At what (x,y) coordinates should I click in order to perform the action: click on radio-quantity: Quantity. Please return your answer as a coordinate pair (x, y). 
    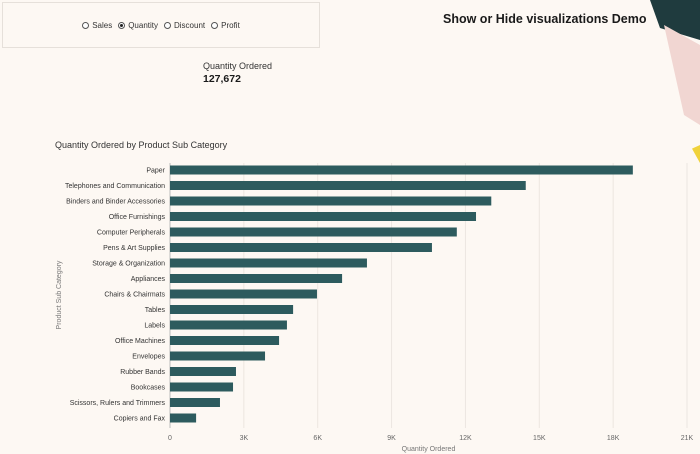
    Looking at the image, I should click on (138, 25).